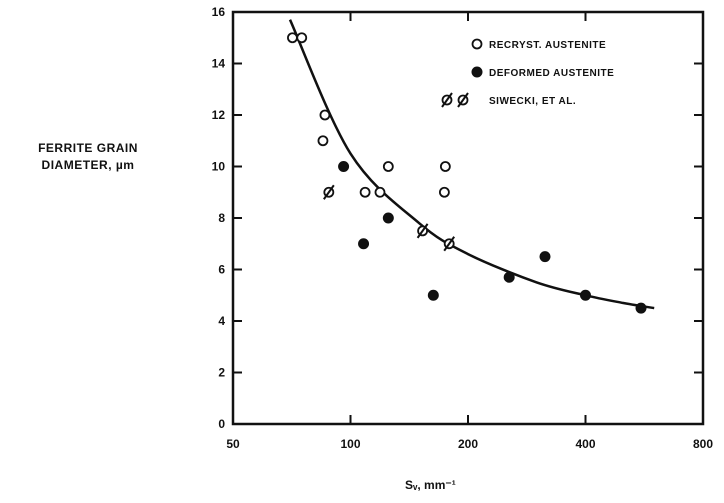  I want to click on y-tick-label: 6, so click(221, 270).